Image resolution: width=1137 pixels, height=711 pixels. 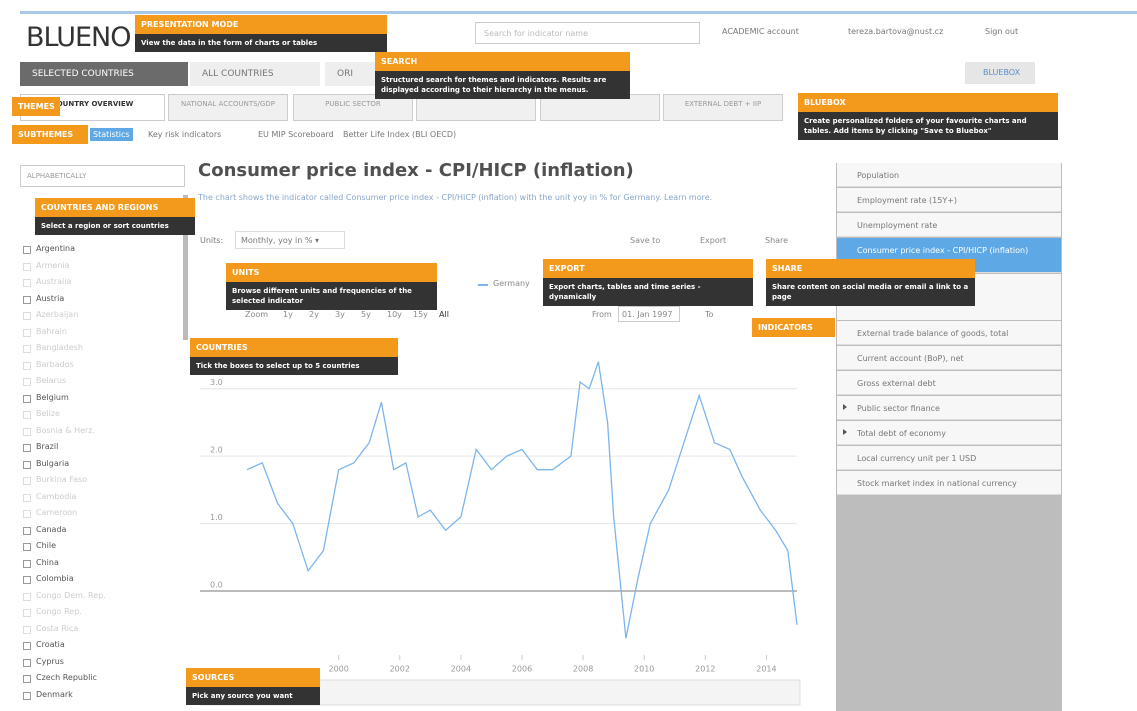 I want to click on indicator-item: Local currency unit per 1 USD, so click(x=949, y=458).